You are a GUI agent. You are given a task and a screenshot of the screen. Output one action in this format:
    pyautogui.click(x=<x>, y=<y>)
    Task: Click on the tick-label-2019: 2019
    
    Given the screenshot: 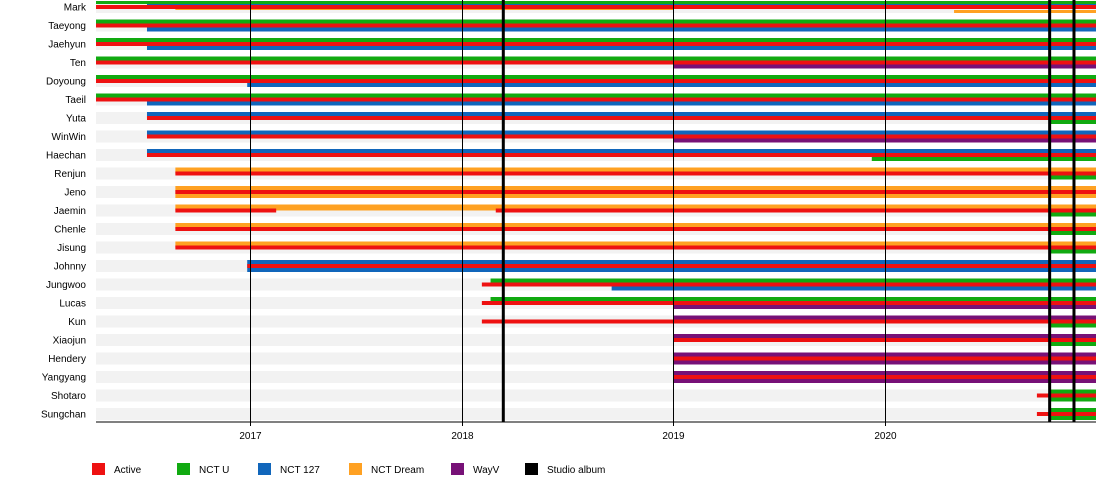 What is the action you would take?
    pyautogui.click(x=673, y=436)
    